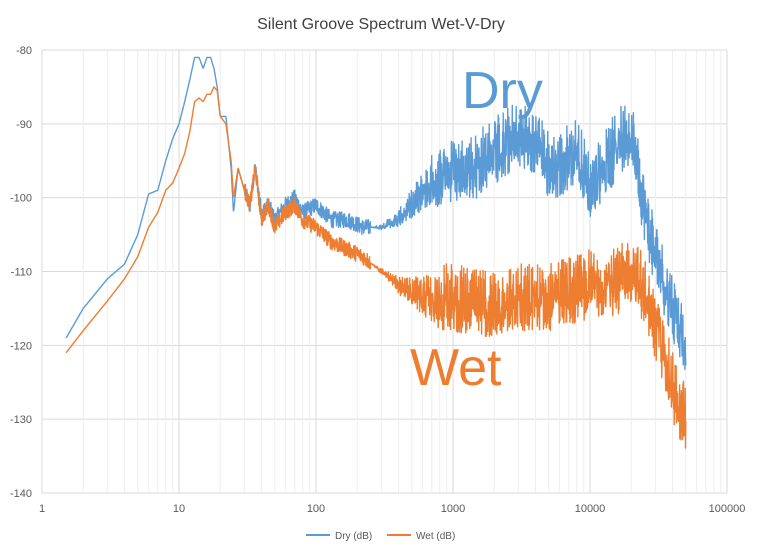  What do you see at coordinates (21, 199) in the screenshot?
I see `y-tick-label: -100` at bounding box center [21, 199].